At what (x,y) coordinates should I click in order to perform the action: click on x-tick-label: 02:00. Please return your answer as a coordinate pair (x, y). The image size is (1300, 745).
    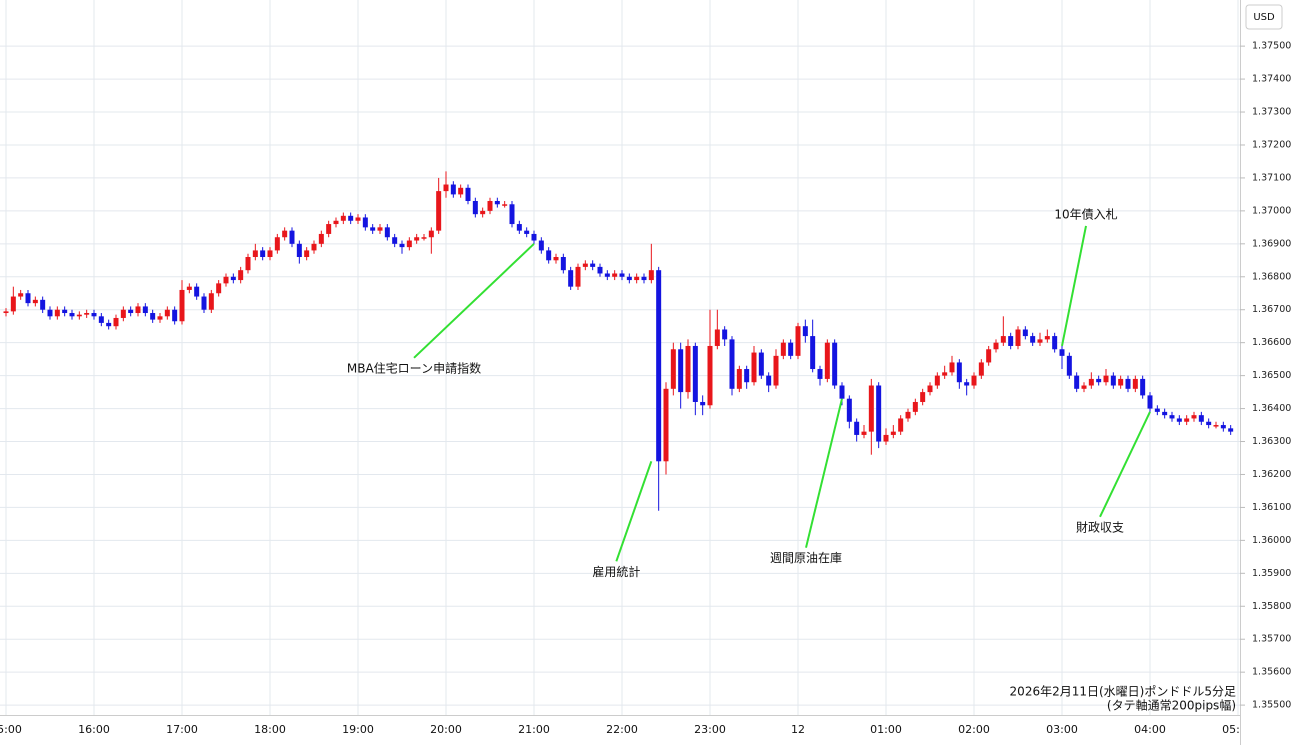
    Looking at the image, I should click on (974, 729).